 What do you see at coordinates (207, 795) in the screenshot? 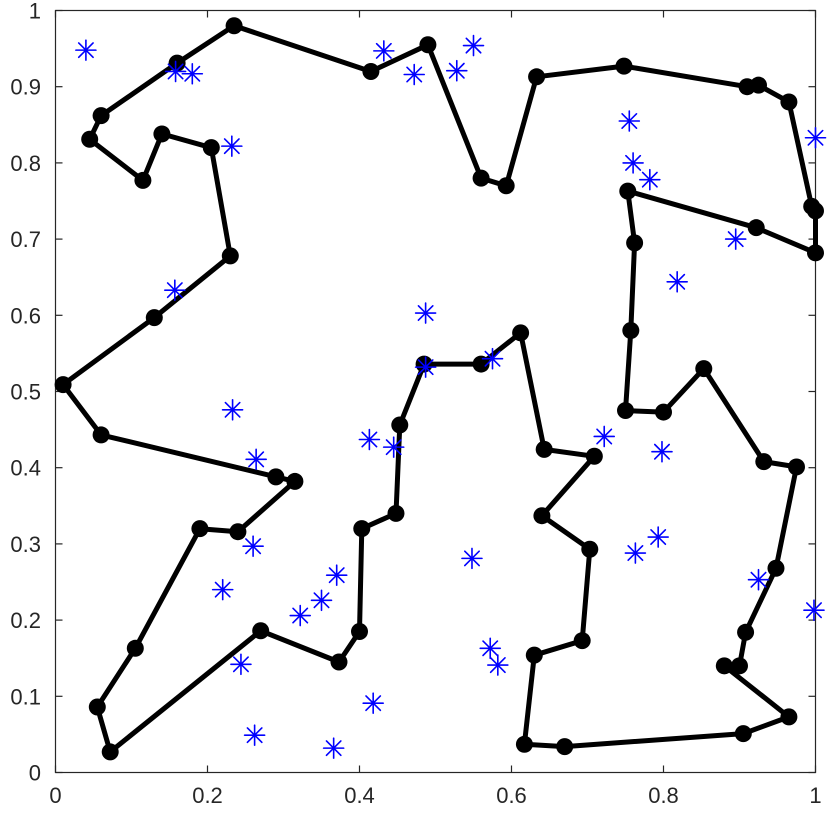
I see `x-tick-label: 0.2` at bounding box center [207, 795].